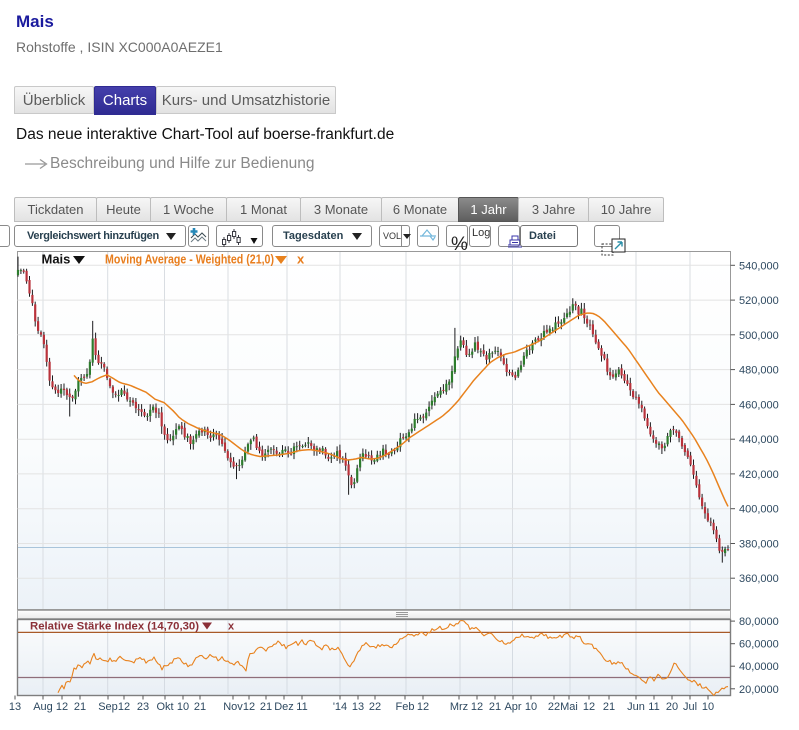 Image resolution: width=799 pixels, height=730 pixels. What do you see at coordinates (164, 707) in the screenshot?
I see `svg-text: Okt` at bounding box center [164, 707].